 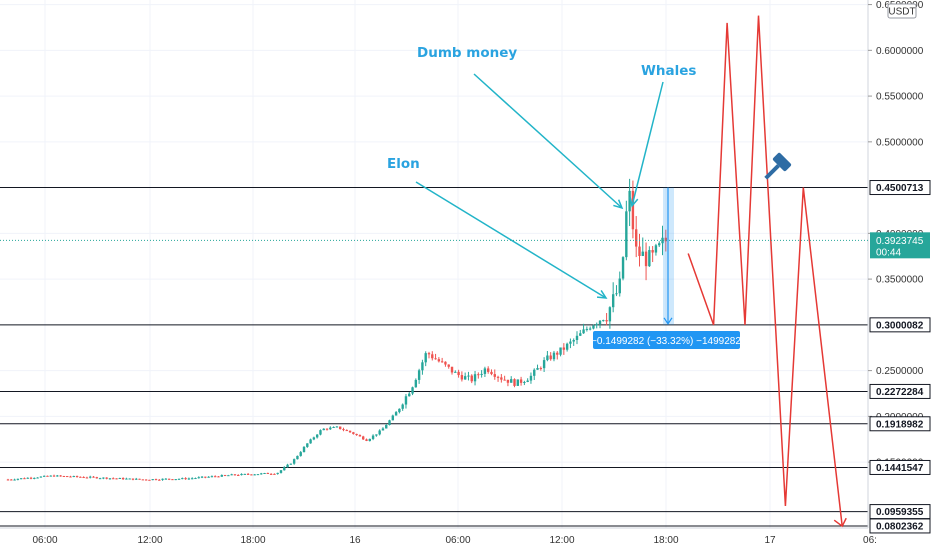 I want to click on measure-arrow-head, so click(x=668, y=321).